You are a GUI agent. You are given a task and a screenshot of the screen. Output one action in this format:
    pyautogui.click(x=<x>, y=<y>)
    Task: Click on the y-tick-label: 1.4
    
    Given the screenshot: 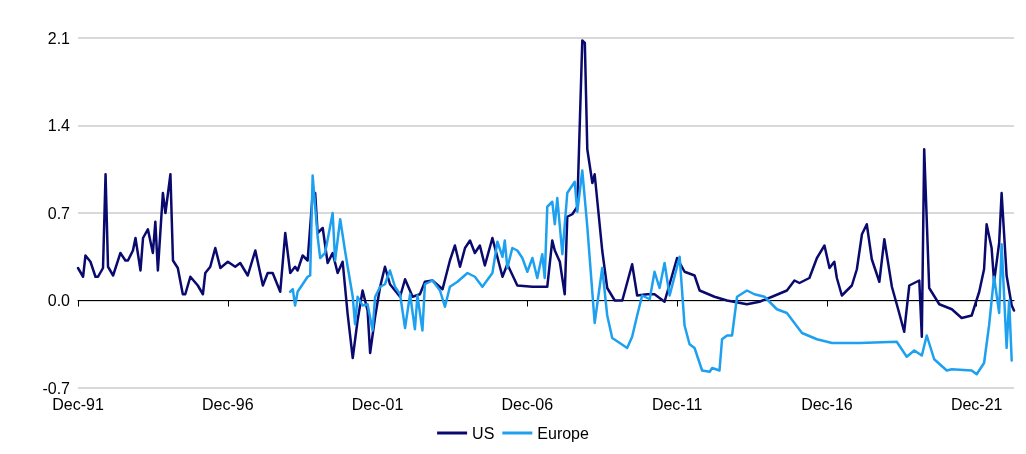 What is the action you would take?
    pyautogui.click(x=59, y=125)
    